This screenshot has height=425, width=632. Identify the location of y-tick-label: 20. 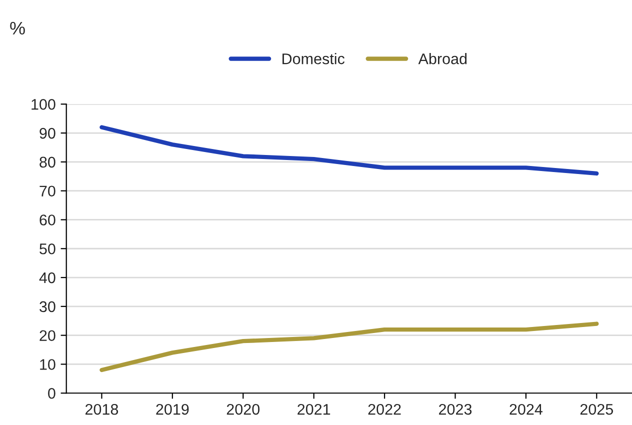
(48, 336).